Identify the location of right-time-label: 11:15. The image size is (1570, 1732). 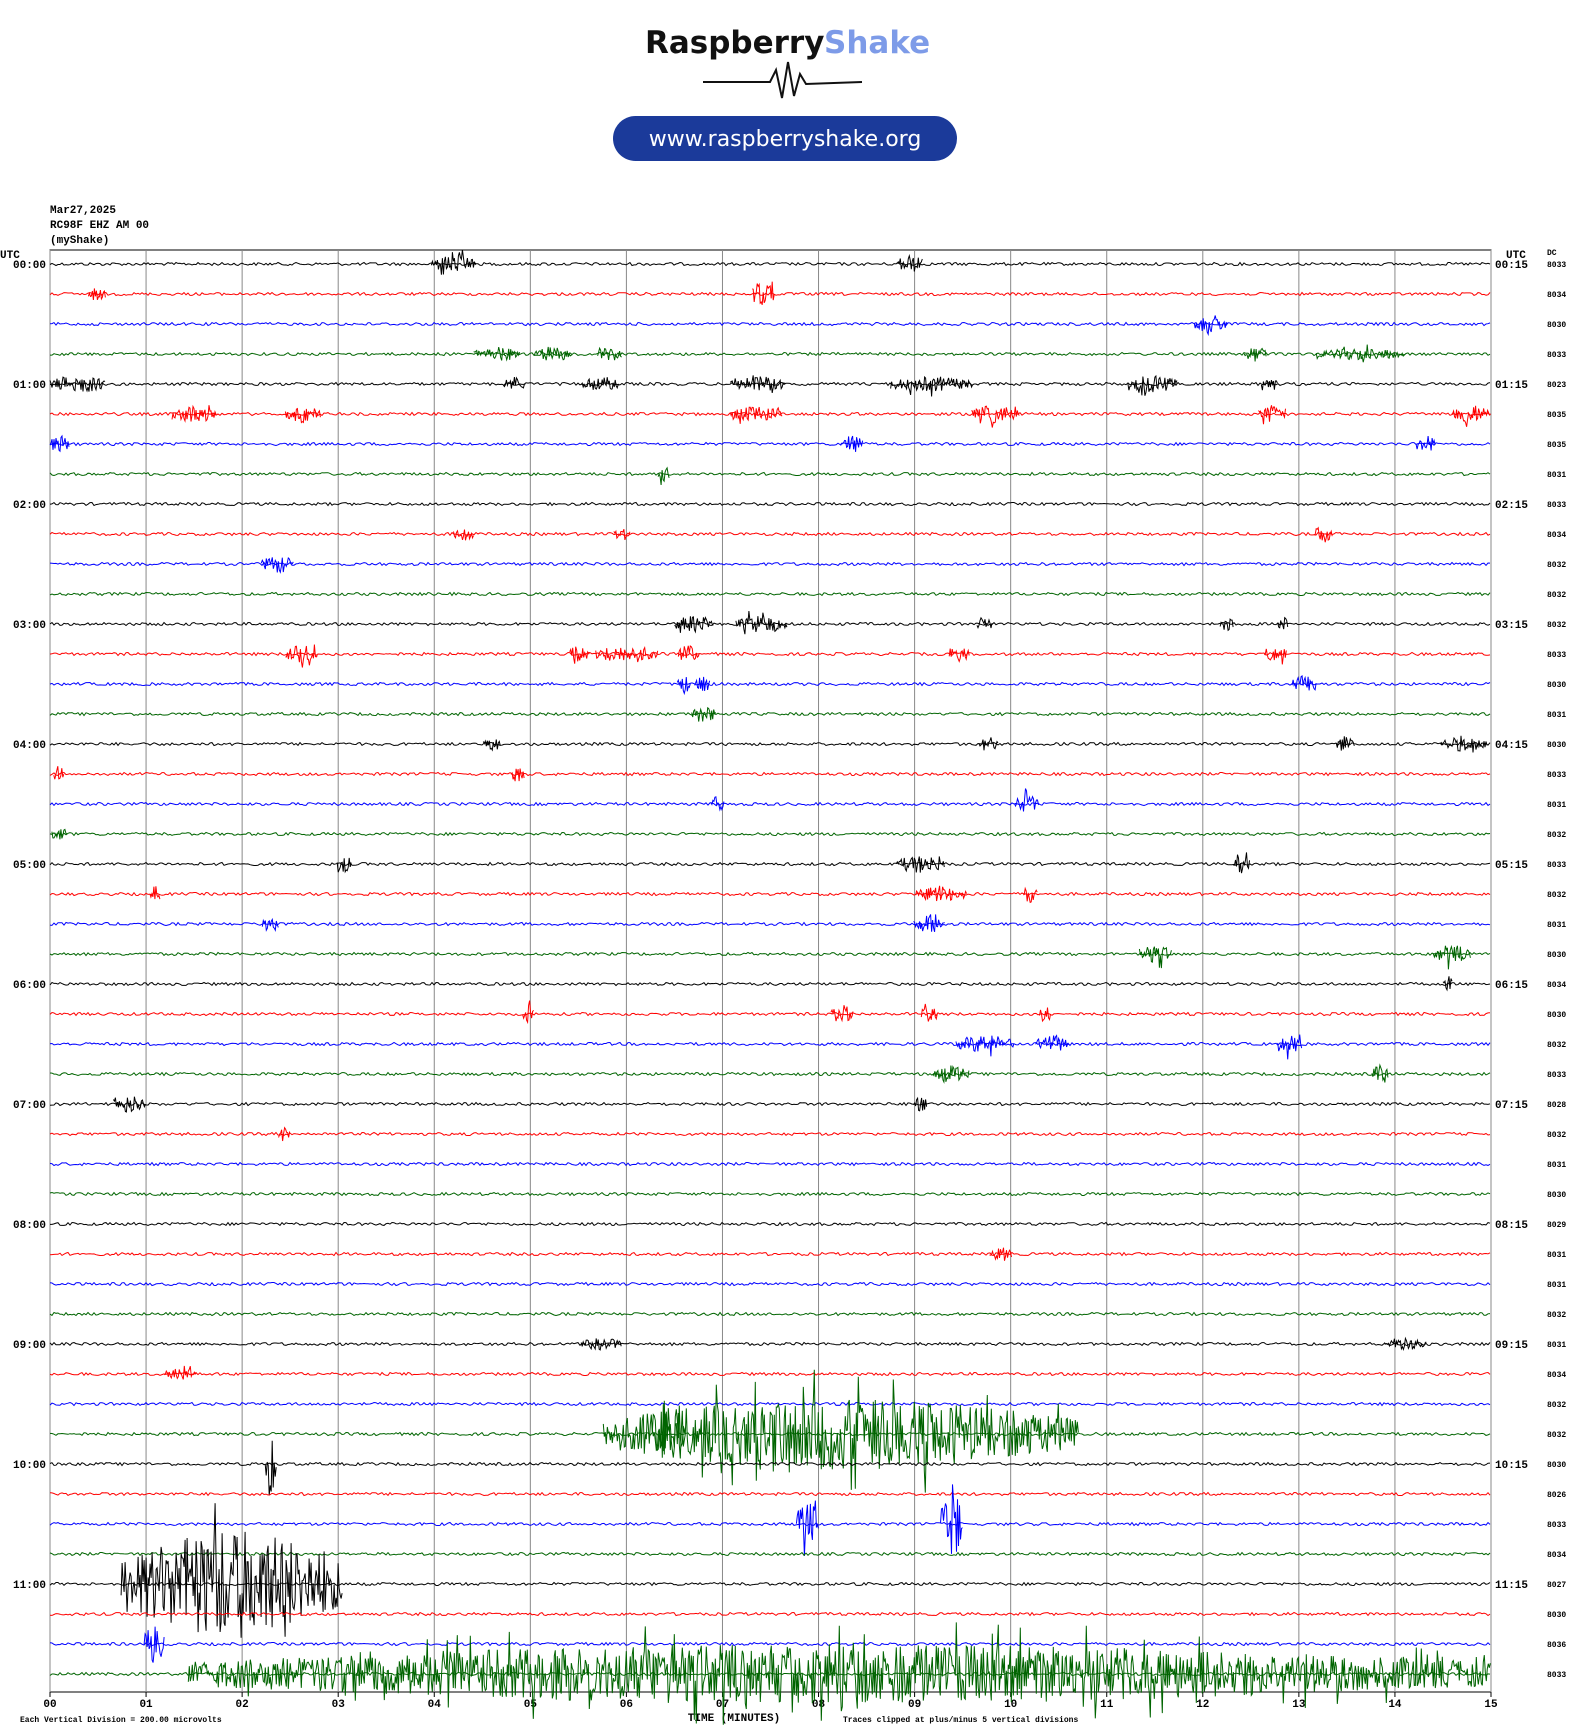
(1511, 1586).